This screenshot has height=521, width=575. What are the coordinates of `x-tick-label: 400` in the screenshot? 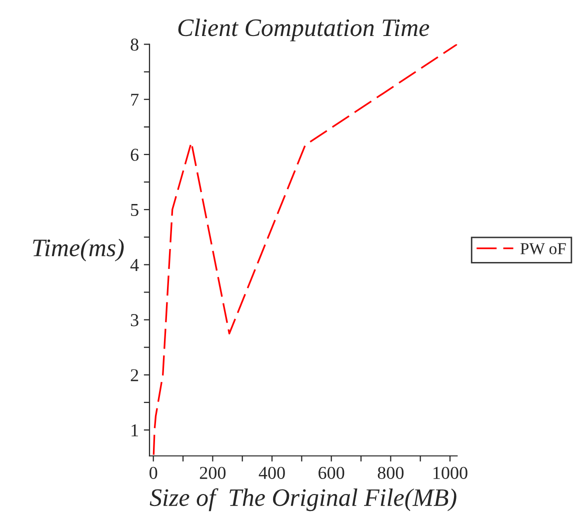 It's located at (271, 472).